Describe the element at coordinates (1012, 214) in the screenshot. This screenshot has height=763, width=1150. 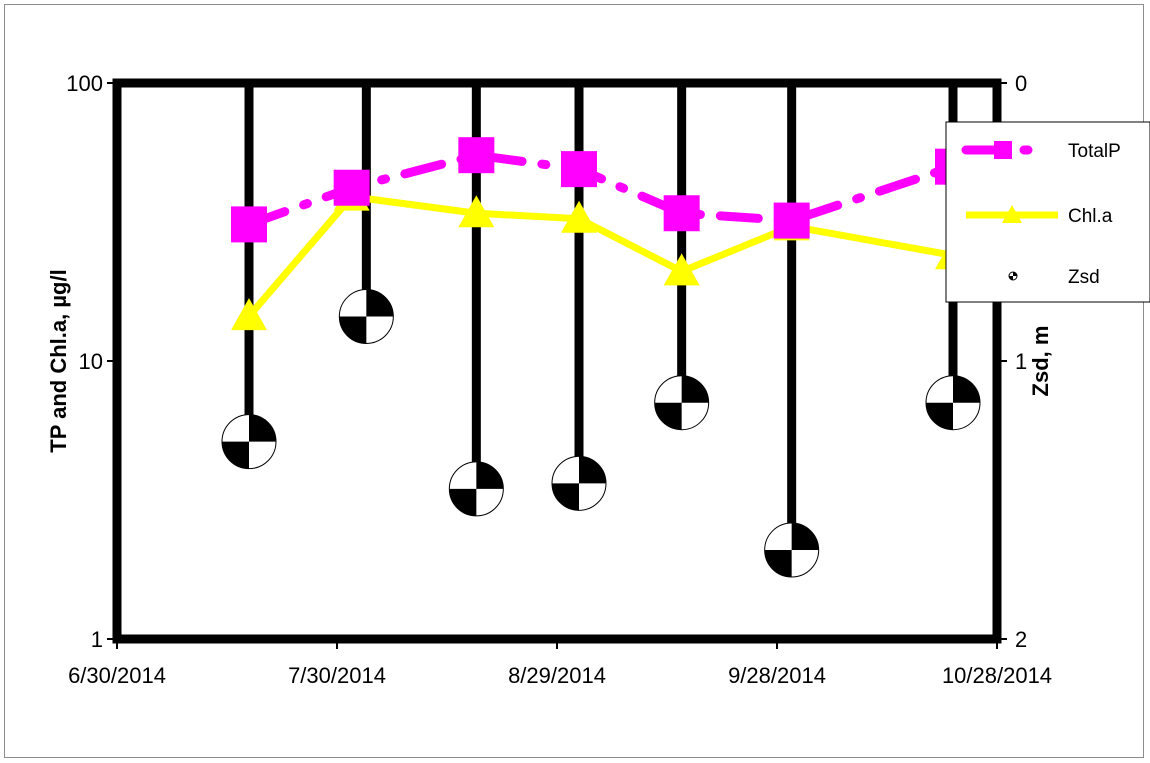
I see `legend-marker-chla` at that location.